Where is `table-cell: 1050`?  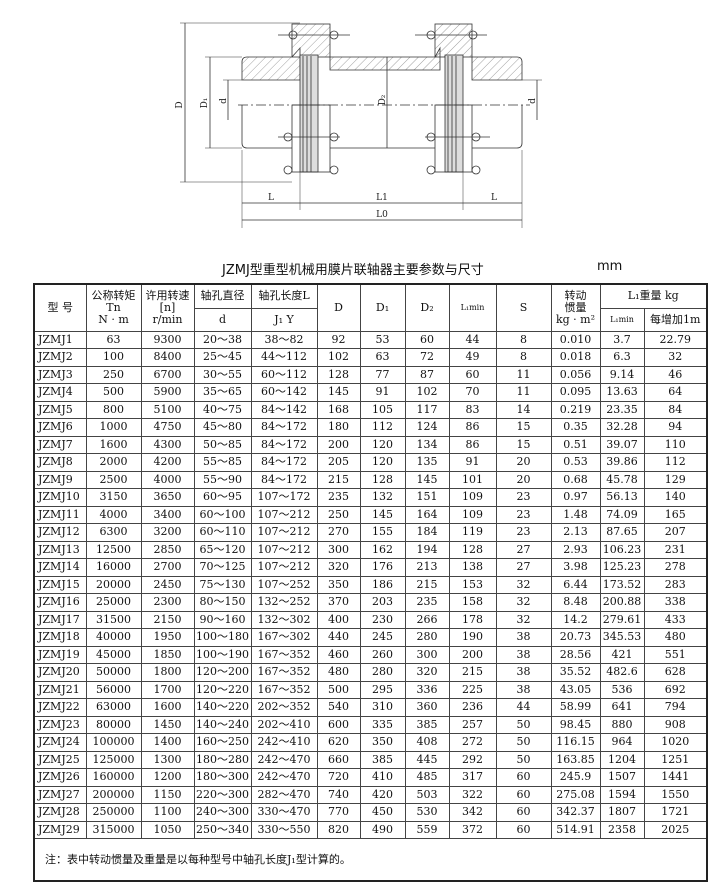 table-cell: 1050 is located at coordinates (167, 829).